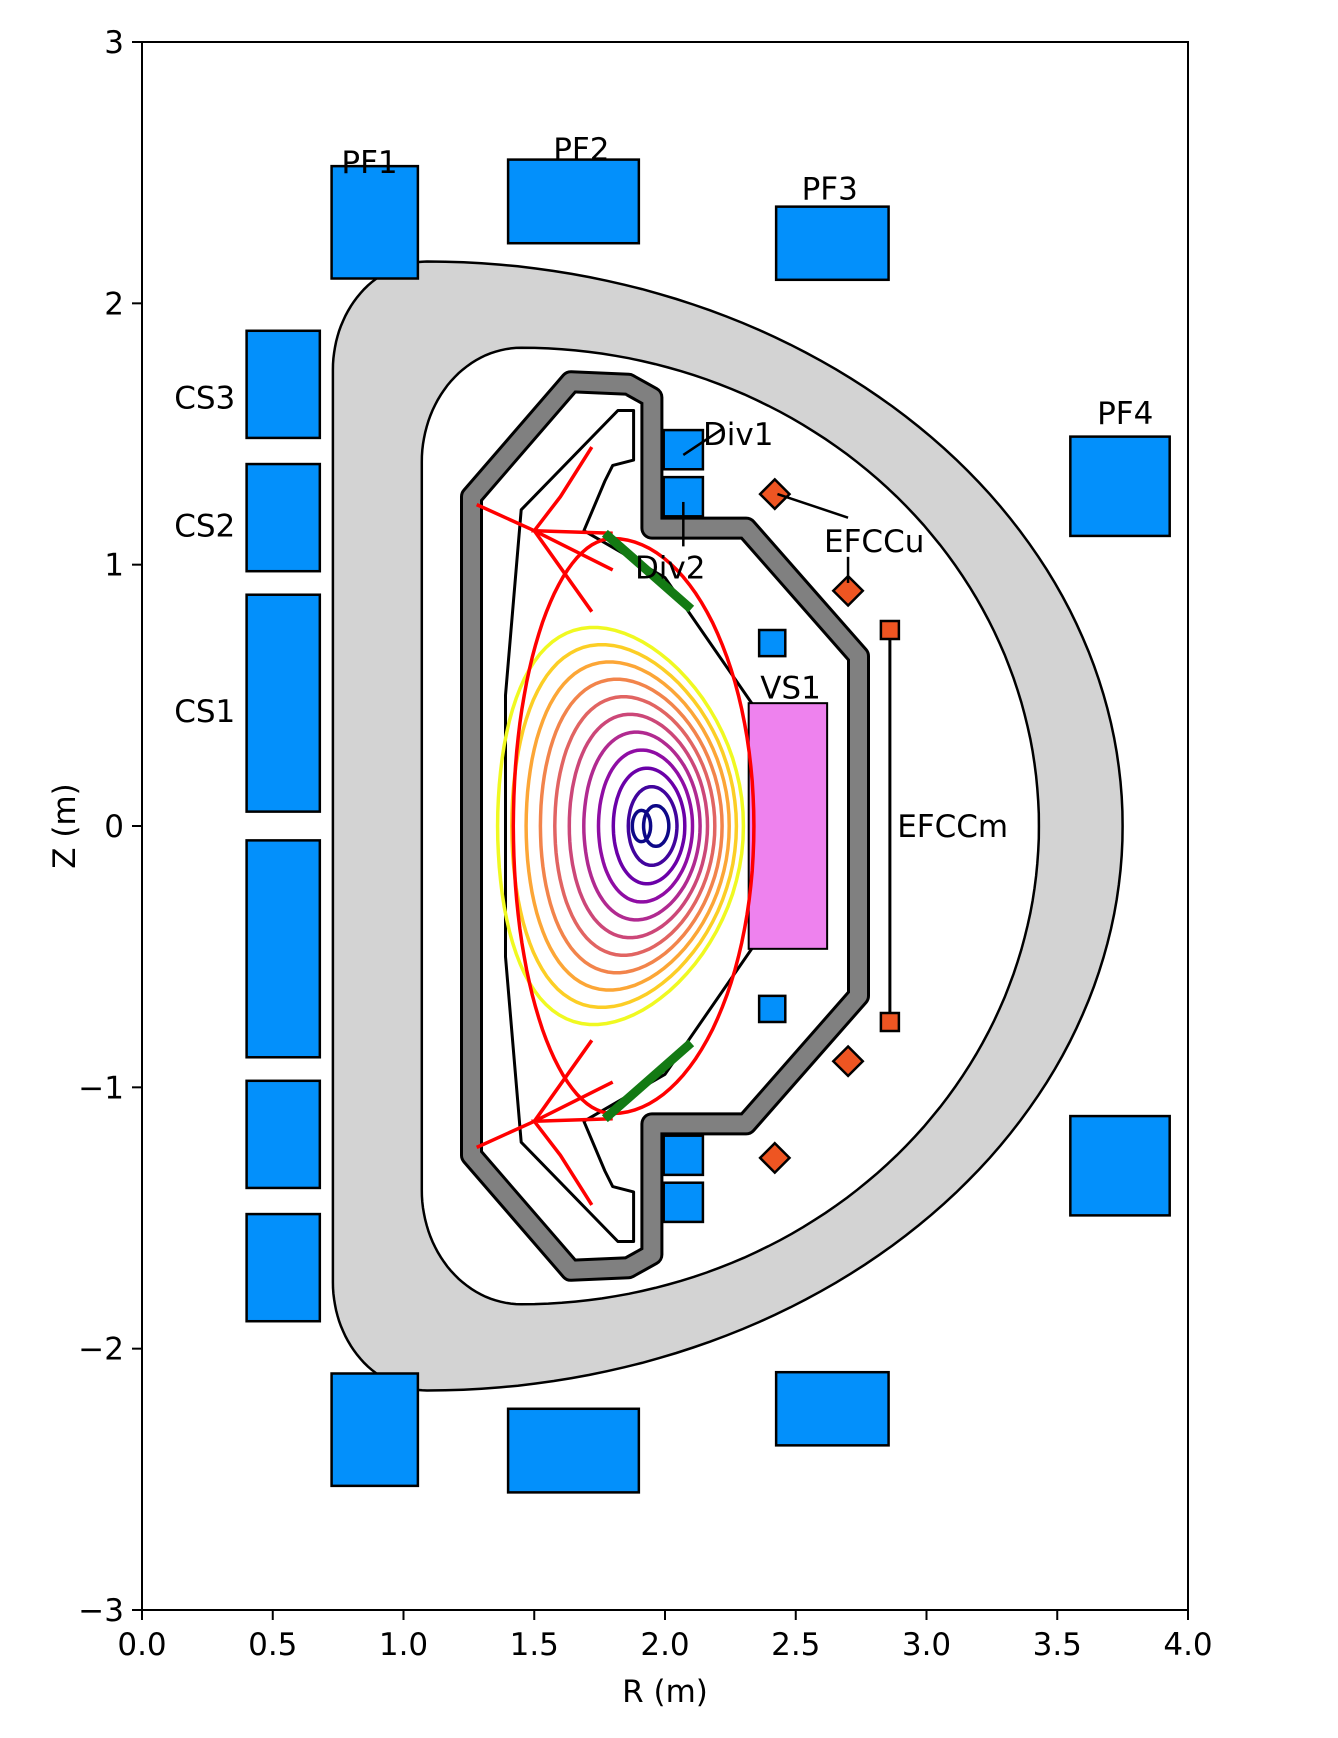  I want to click on label-cs2: CS2, so click(204, 526).